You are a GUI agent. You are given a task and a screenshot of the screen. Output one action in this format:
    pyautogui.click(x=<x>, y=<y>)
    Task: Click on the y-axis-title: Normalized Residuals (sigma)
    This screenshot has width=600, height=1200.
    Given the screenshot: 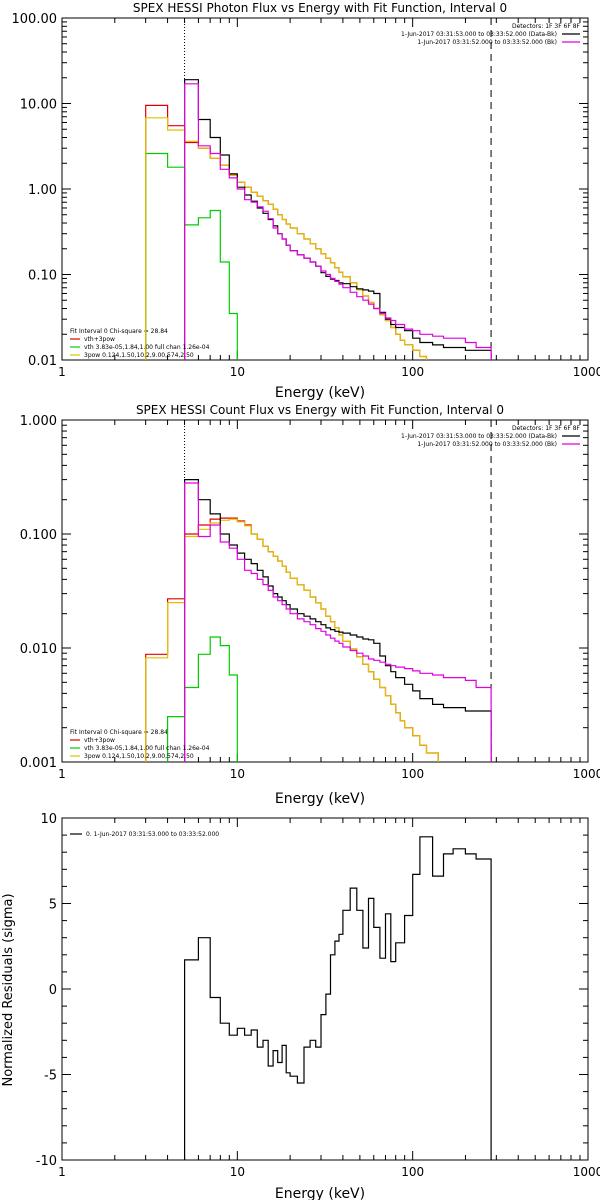 What is the action you would take?
    pyautogui.click(x=8, y=989)
    